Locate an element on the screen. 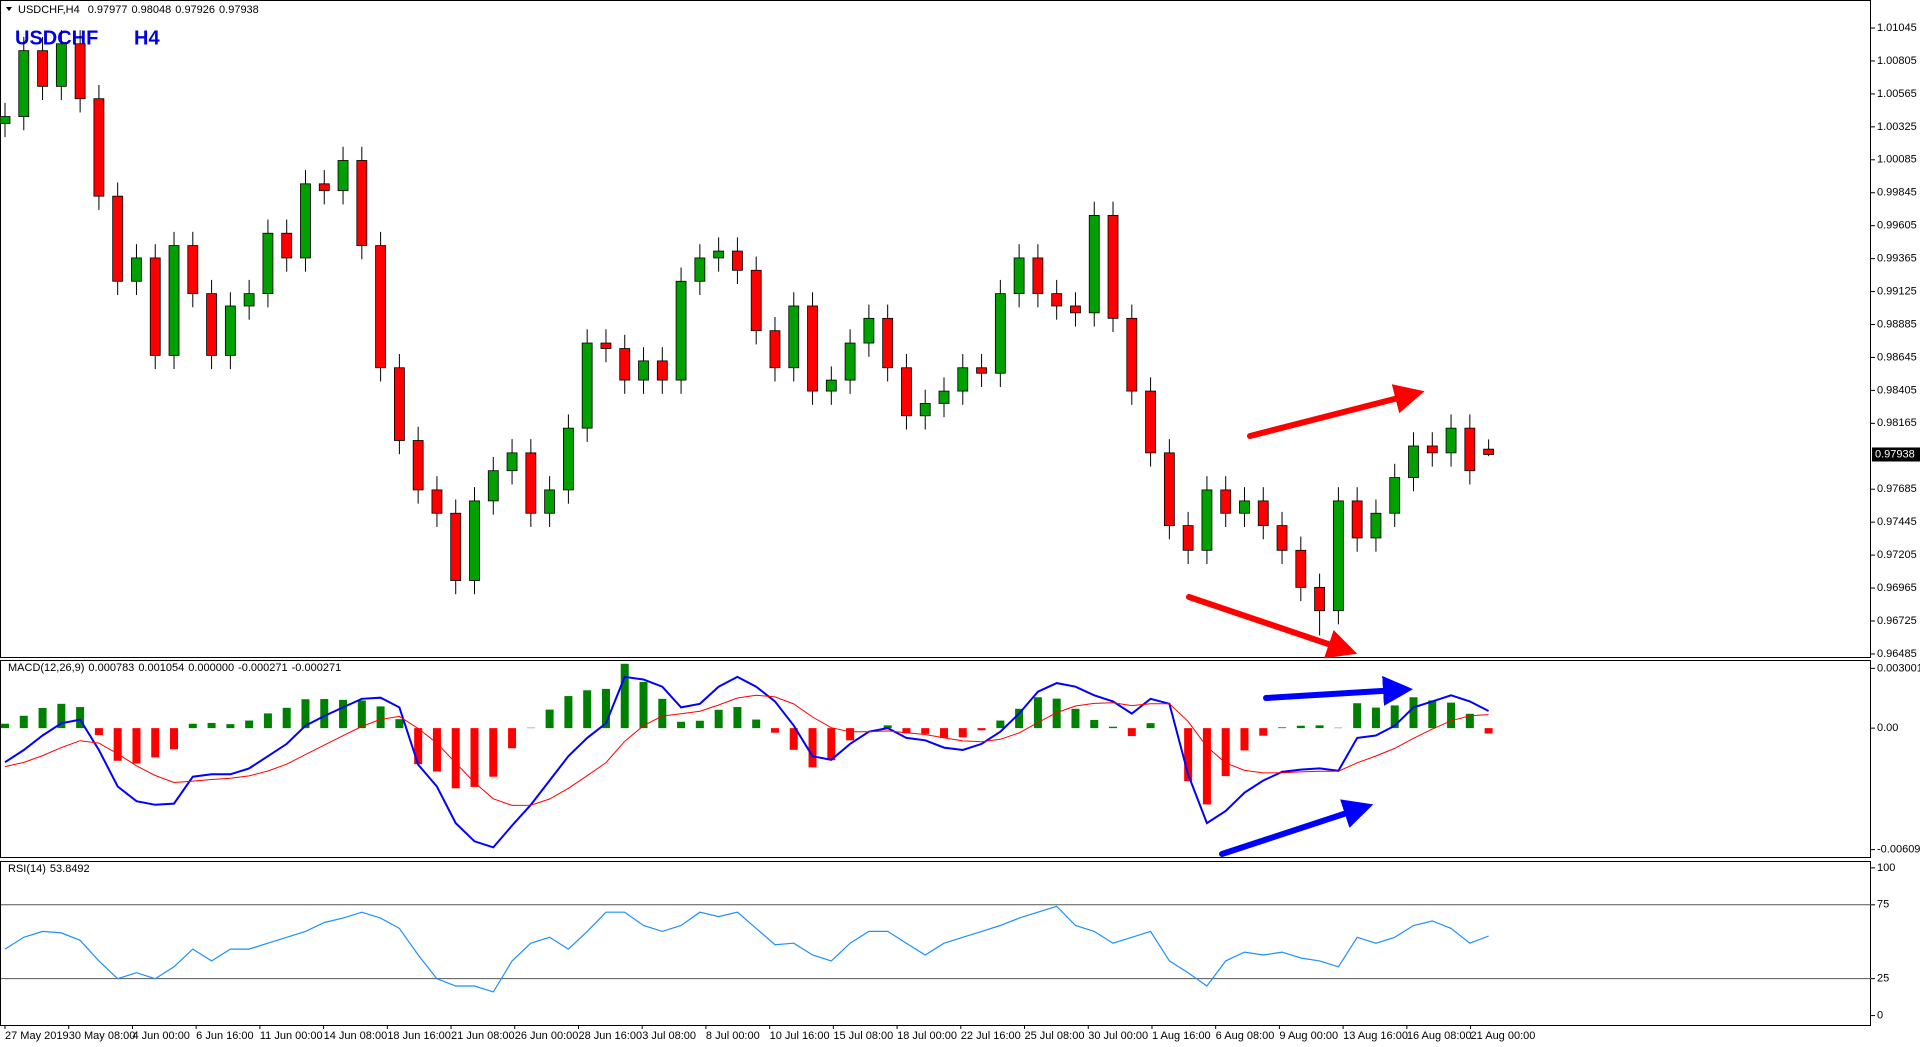 The width and height of the screenshot is (1920, 1047). y-tick-label: 75 is located at coordinates (1883, 905).